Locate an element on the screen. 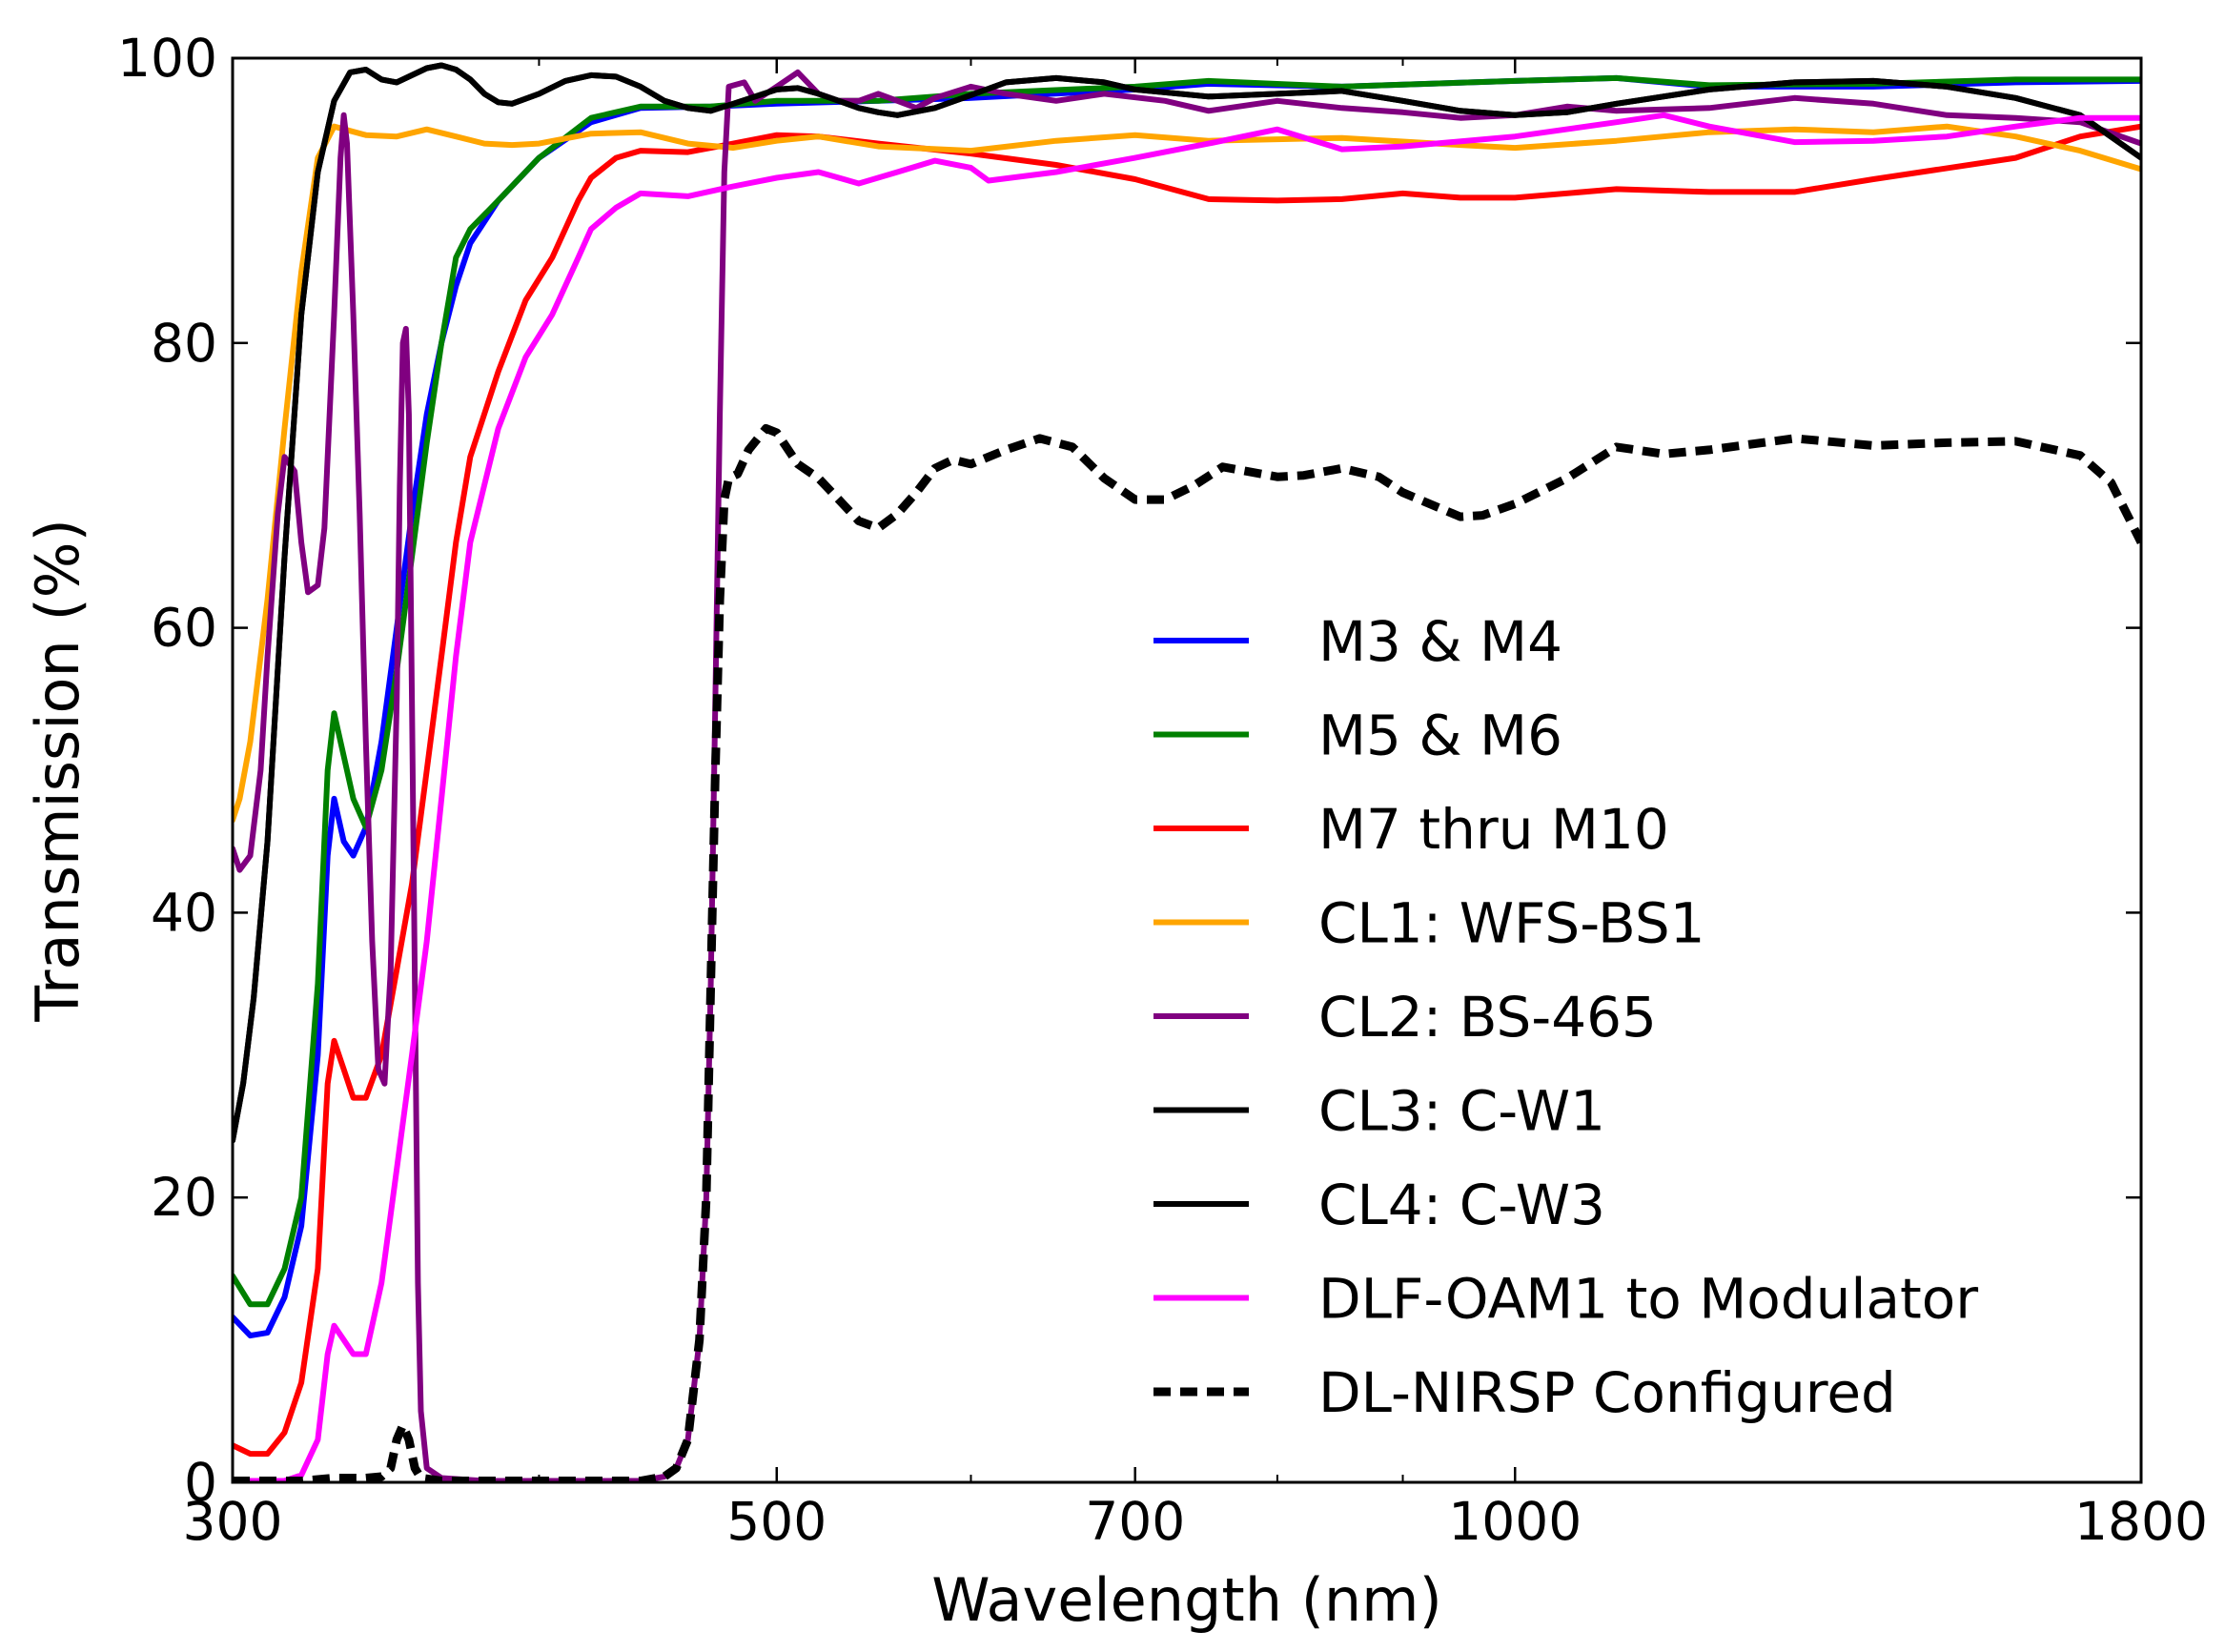 This screenshot has height=1652, width=2225. y-tick-label: 0 is located at coordinates (200, 1482).